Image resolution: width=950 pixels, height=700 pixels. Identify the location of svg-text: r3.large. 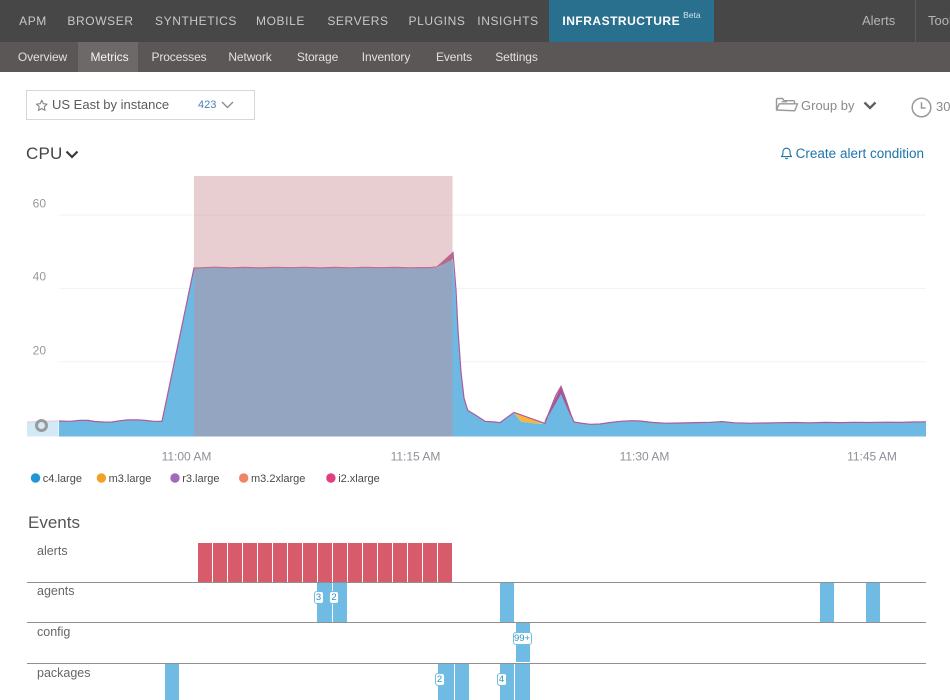
(200, 479).